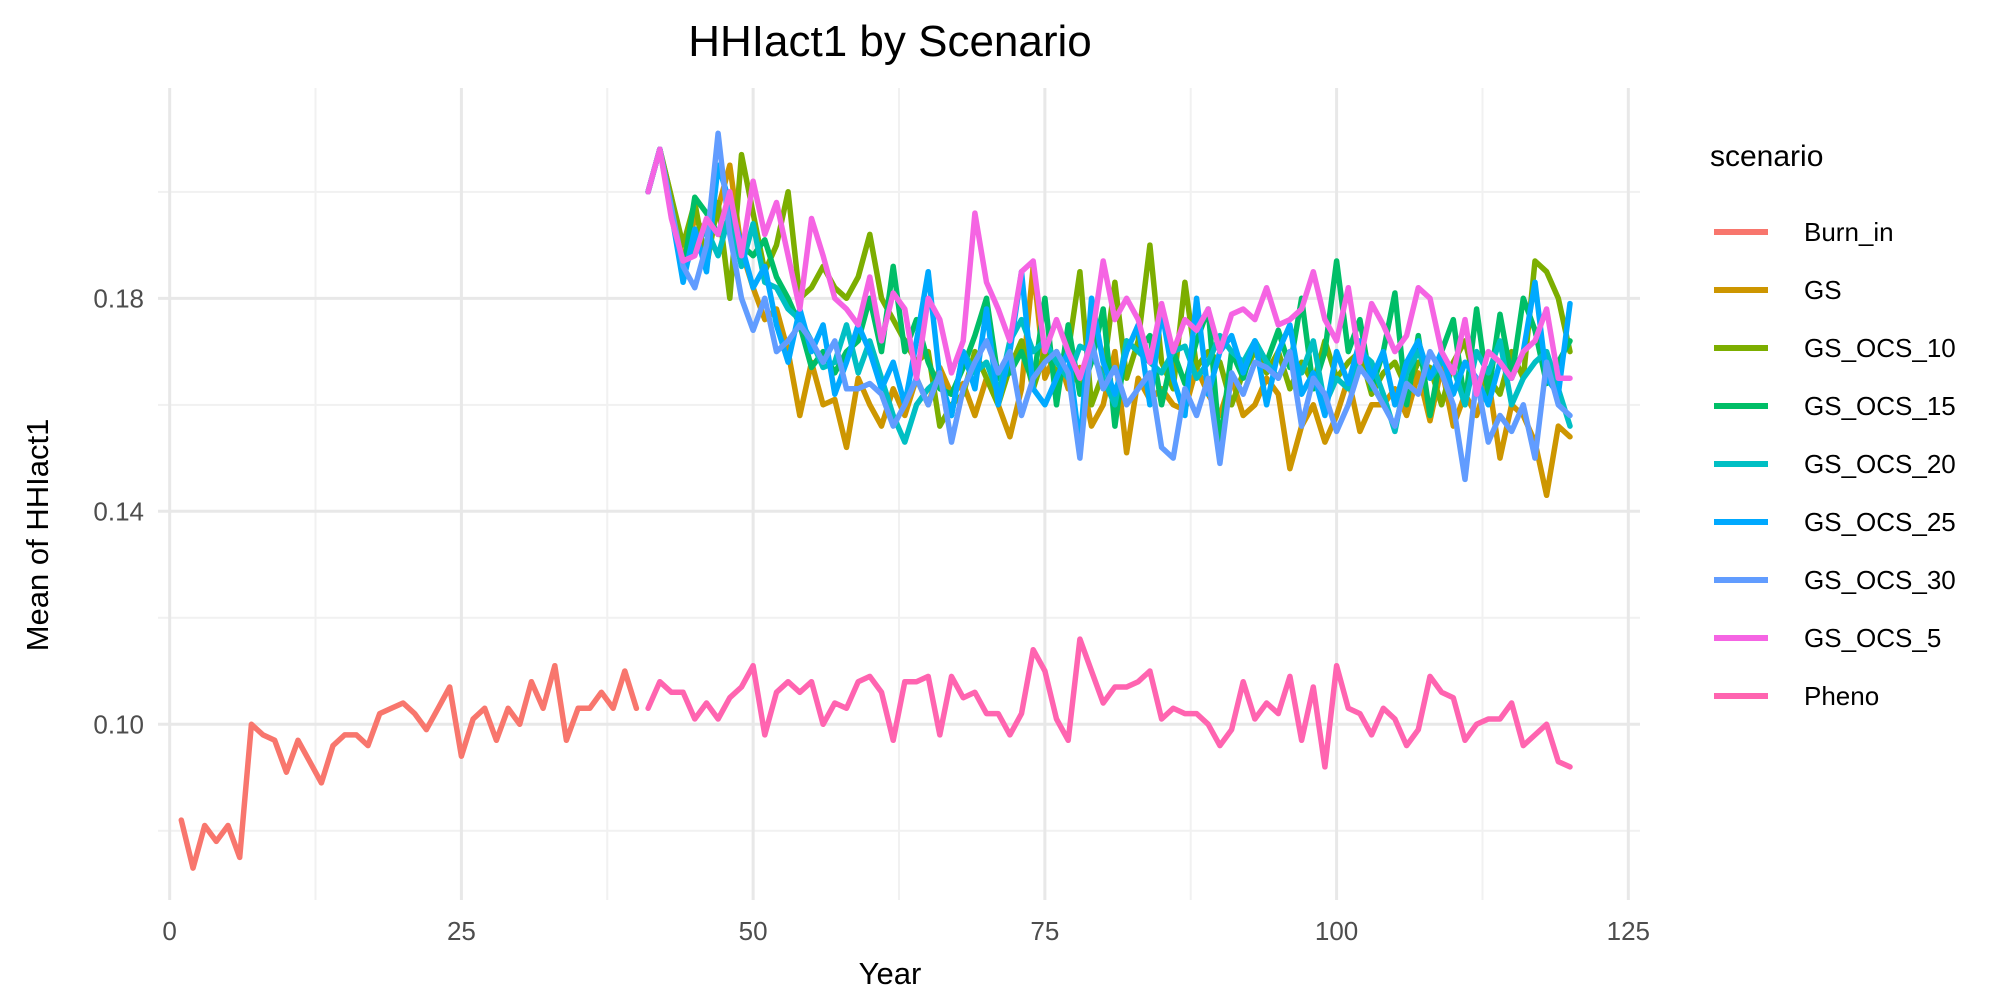 The height and width of the screenshot is (1000, 2000). I want to click on x-tick-label: 75, so click(1044, 931).